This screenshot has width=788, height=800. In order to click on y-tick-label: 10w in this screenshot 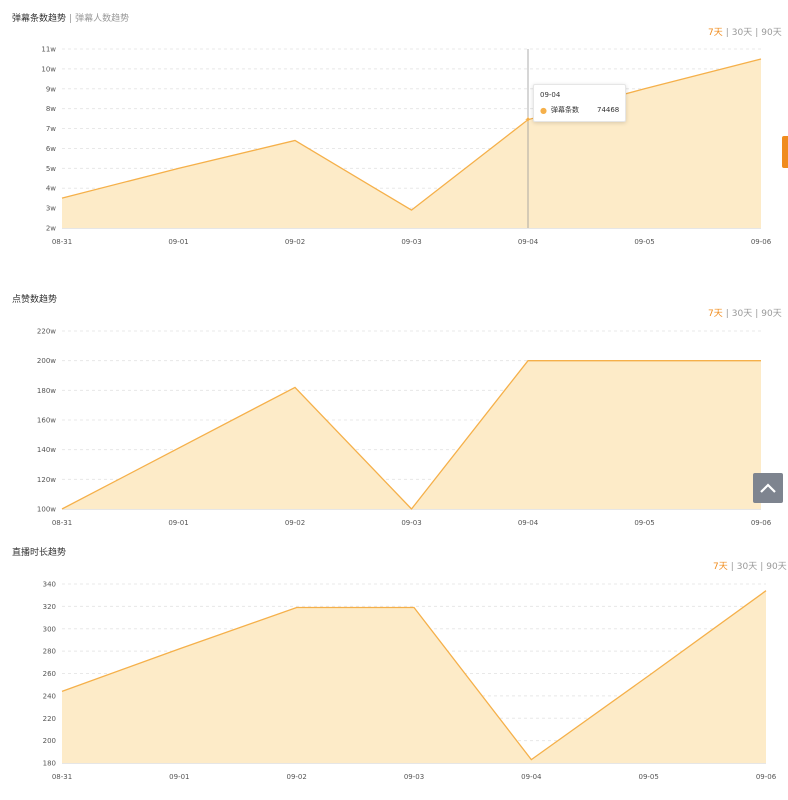, I will do `click(48, 69)`.